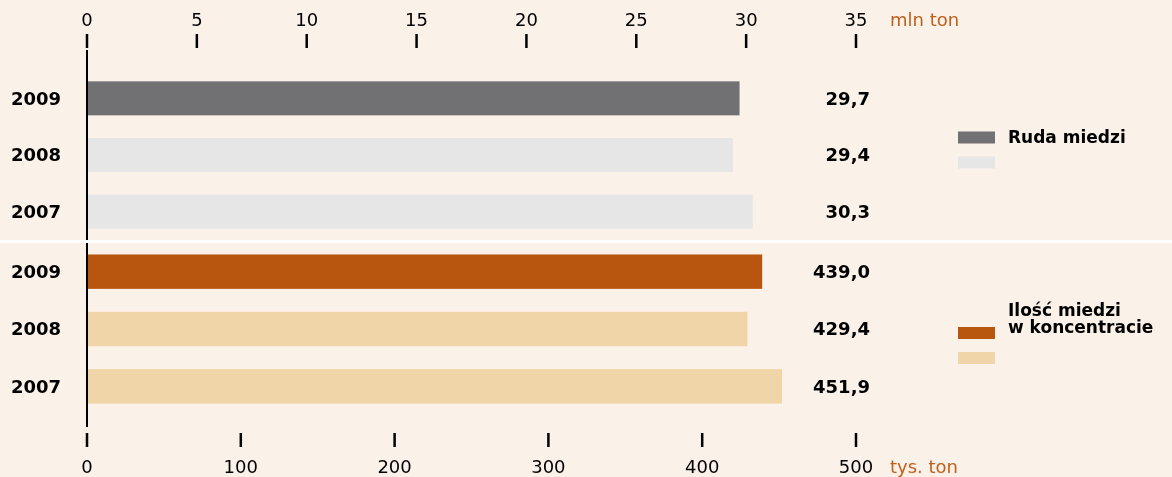 The height and width of the screenshot is (477, 1172). What do you see at coordinates (841, 329) in the screenshot?
I see `data-label: 429,4` at bounding box center [841, 329].